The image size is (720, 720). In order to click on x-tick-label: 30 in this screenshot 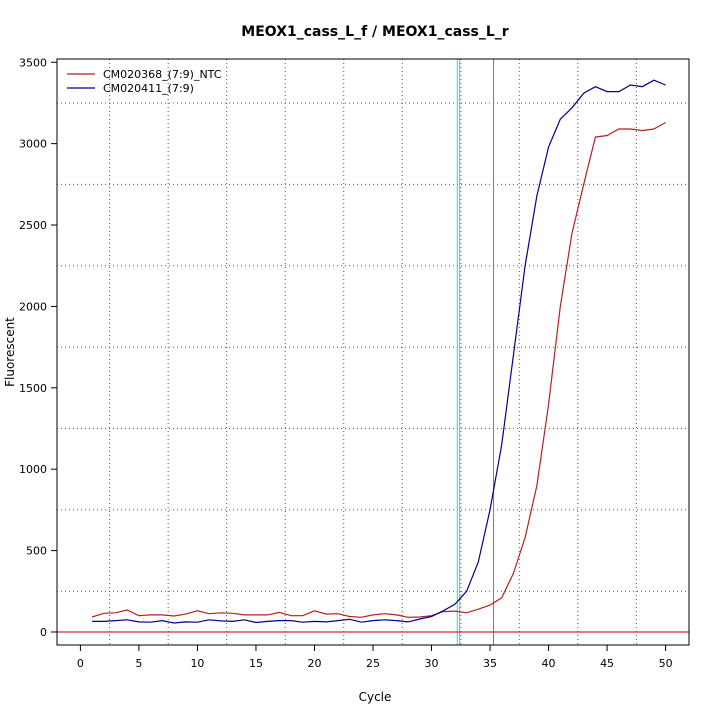, I will do `click(432, 663)`.